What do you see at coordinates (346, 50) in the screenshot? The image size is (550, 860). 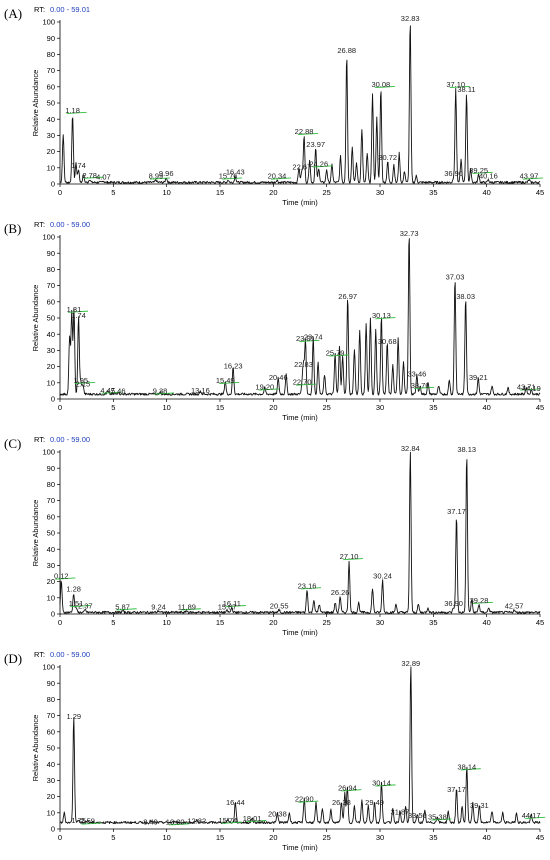 I see `peak-label: 26.88` at bounding box center [346, 50].